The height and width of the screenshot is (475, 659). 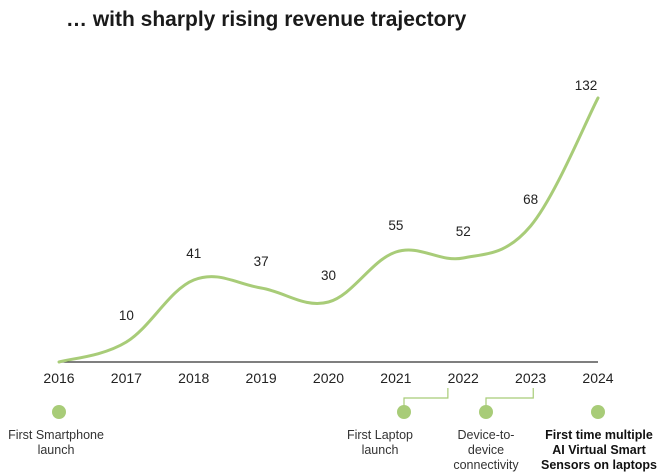 I want to click on x-tick-label-2018: 2018, so click(x=193, y=378).